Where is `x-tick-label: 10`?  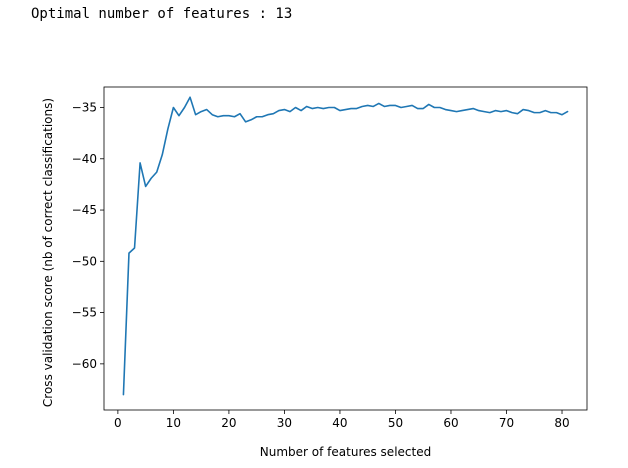 x-tick-label: 10 is located at coordinates (173, 423).